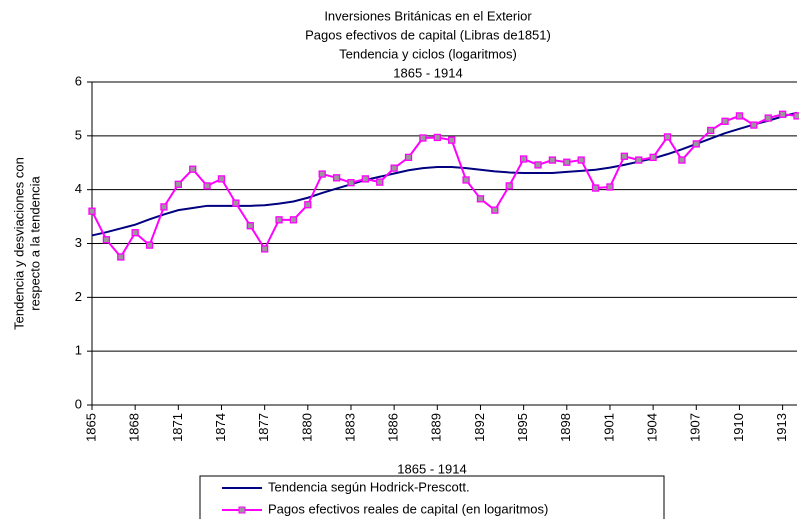 This screenshot has height=519, width=799. Describe the element at coordinates (393, 427) in the screenshot. I see `x-tick-label: 1886` at that location.